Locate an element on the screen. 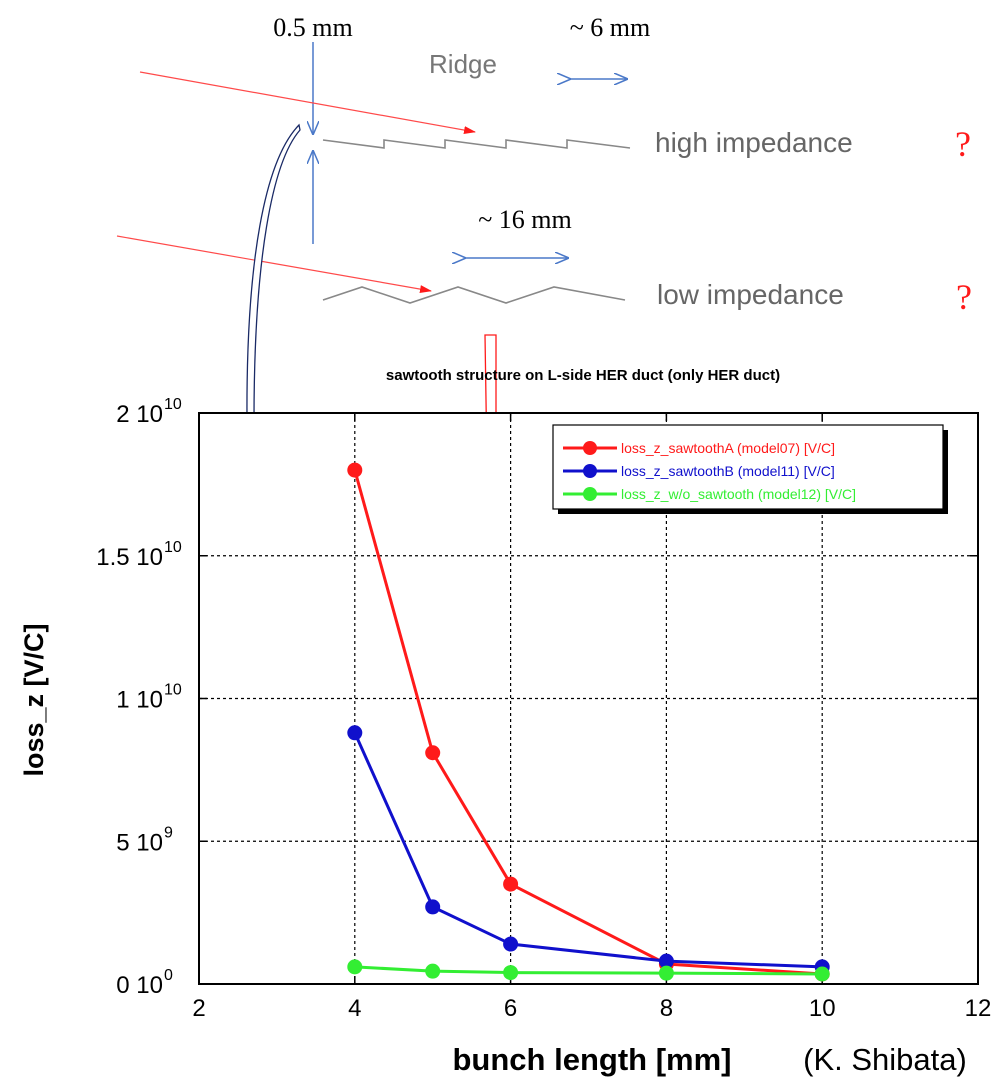  low-impedance-sawtooth-profile is located at coordinates (474, 295).